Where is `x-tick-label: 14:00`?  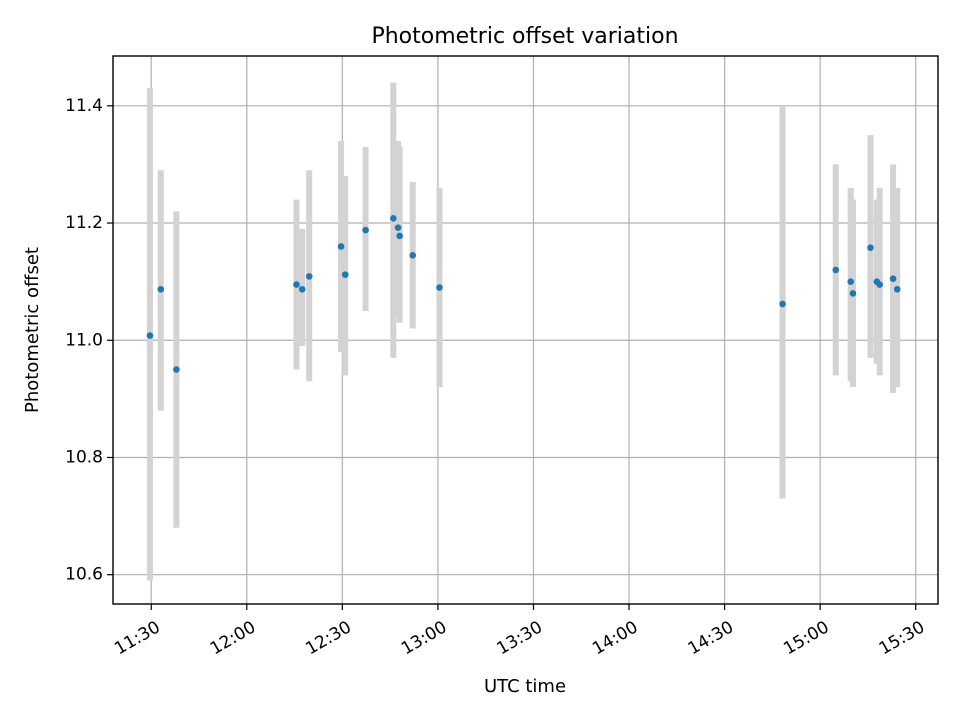
x-tick-label: 14:00 is located at coordinates (615, 638).